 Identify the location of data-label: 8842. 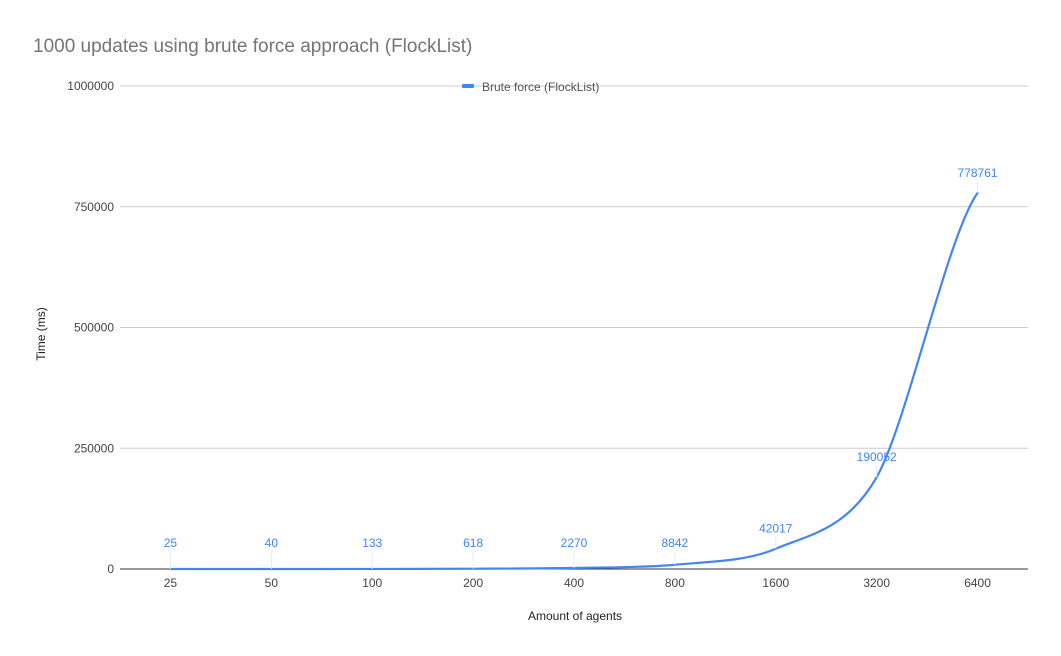
(675, 543).